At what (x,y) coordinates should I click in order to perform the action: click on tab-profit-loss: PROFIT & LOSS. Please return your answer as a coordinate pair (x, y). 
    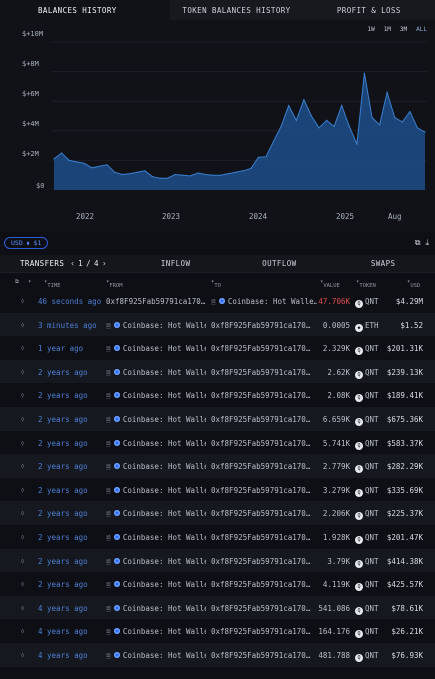
    Looking at the image, I should click on (368, 10).